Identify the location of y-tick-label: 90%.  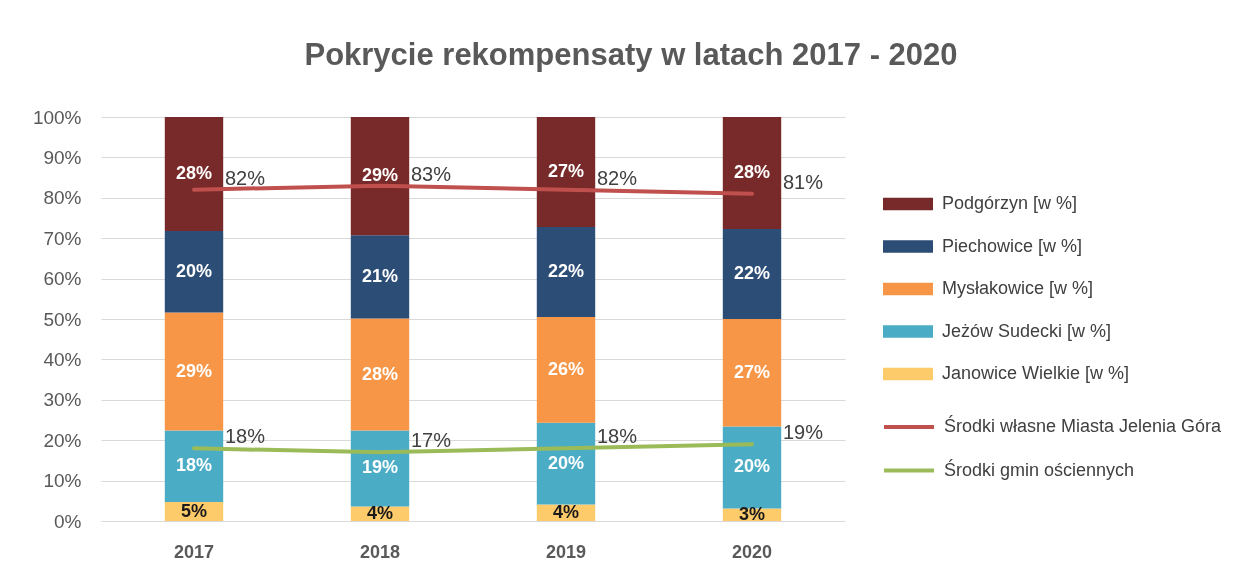
(62, 157).